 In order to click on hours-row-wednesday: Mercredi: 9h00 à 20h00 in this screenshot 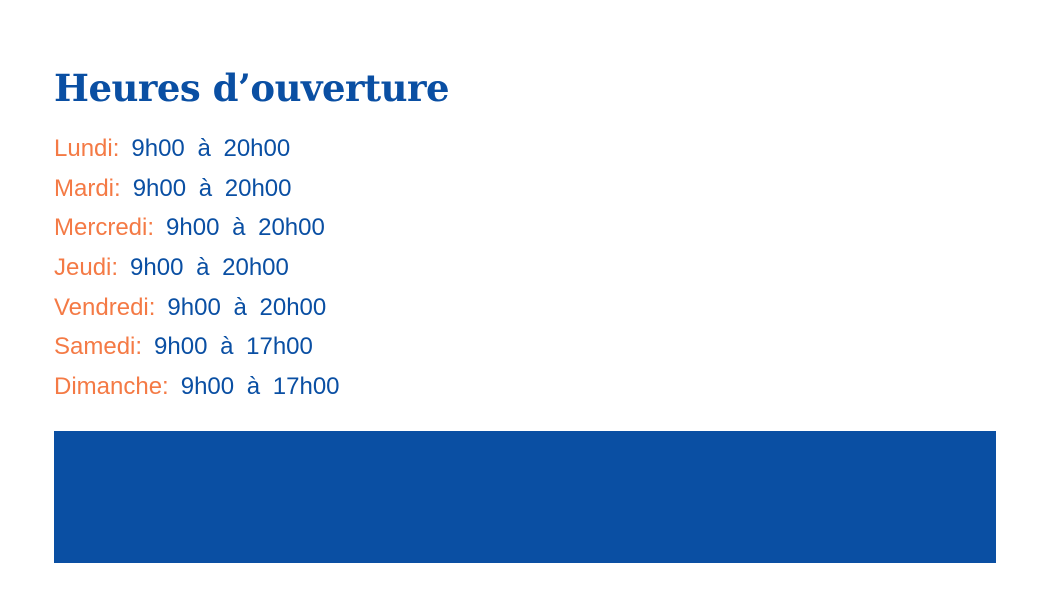, I will do `click(197, 231)`.